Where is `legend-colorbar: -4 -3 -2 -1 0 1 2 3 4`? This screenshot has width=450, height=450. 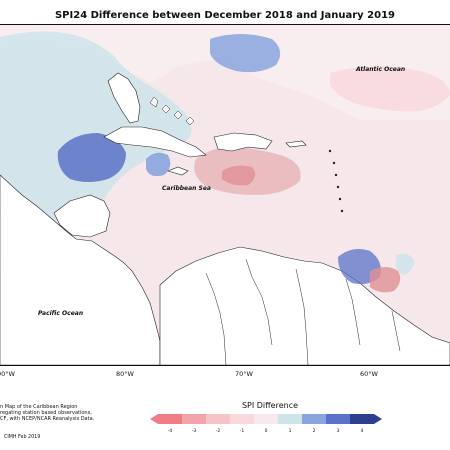
legend-colorbar: -4 -3 -2 -1 0 1 2 3 4 is located at coordinates (266, 424).